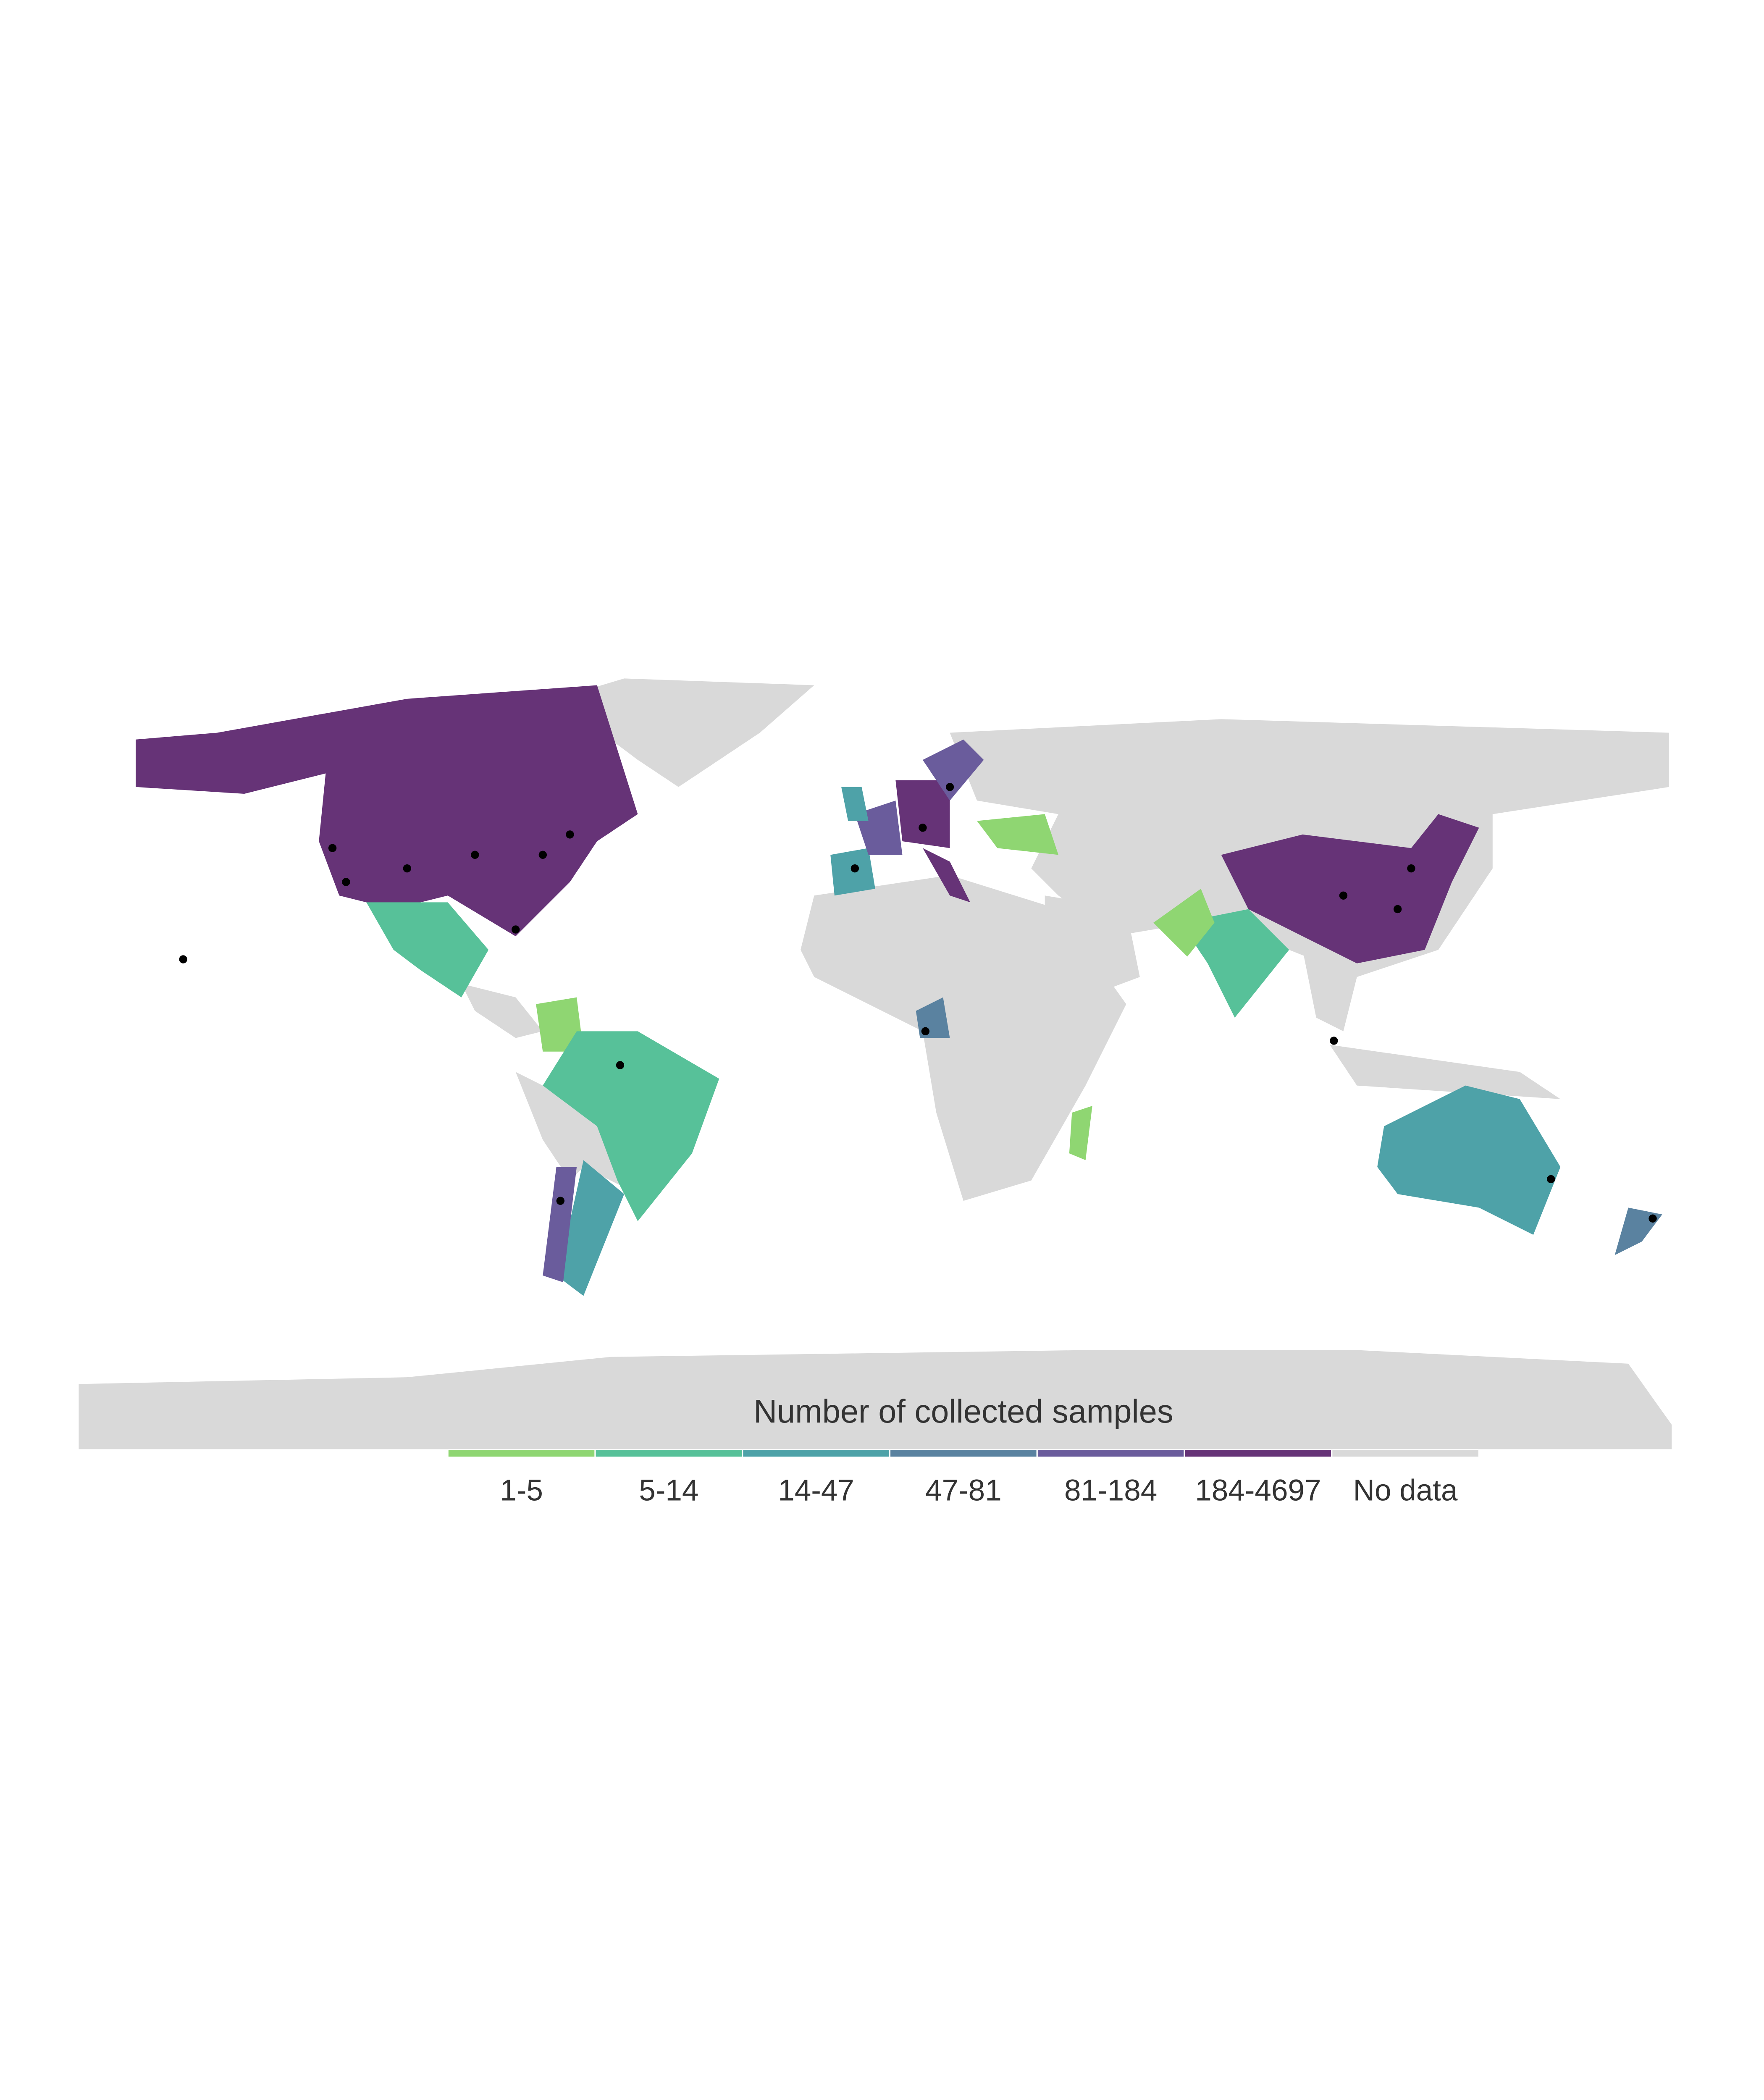  I want to click on legend-label: 14-47, so click(816, 1490).